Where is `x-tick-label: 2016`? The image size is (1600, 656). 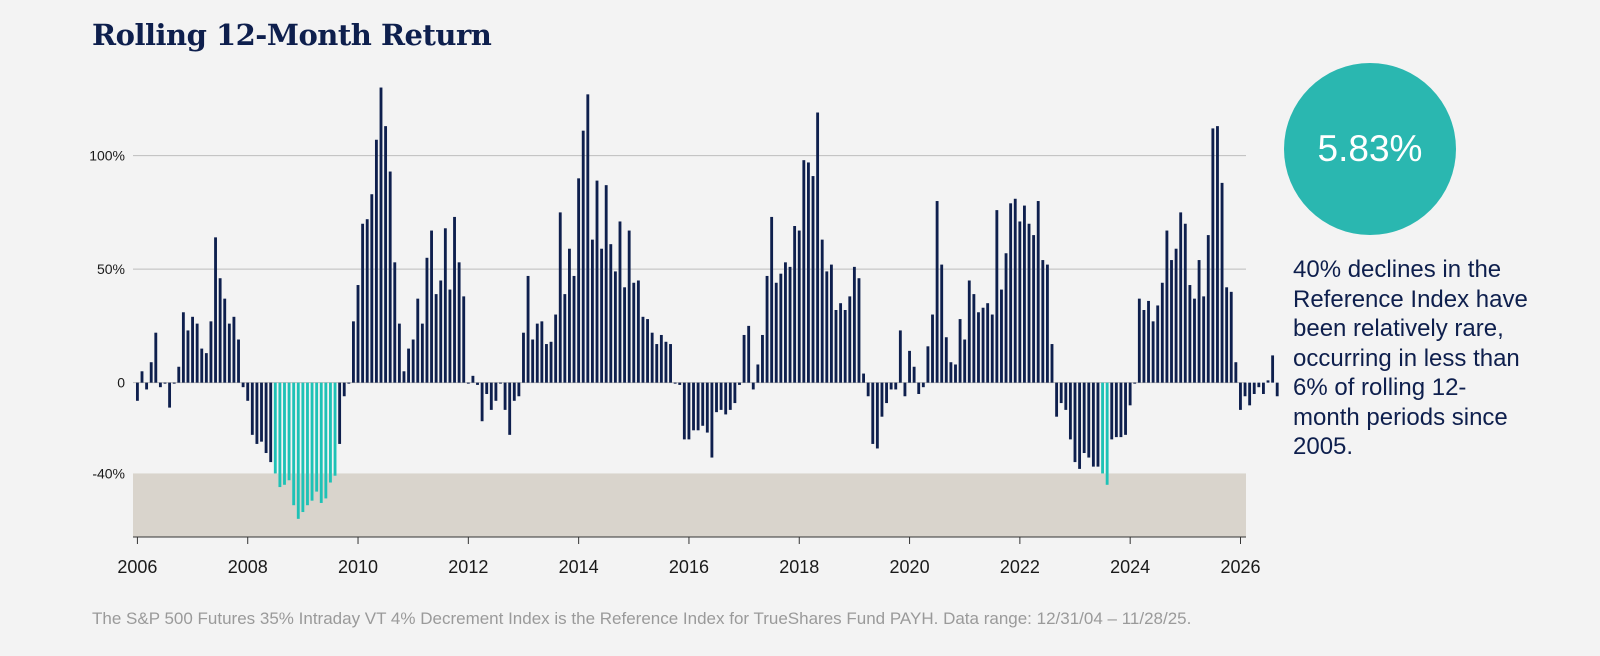 x-tick-label: 2016 is located at coordinates (689, 567).